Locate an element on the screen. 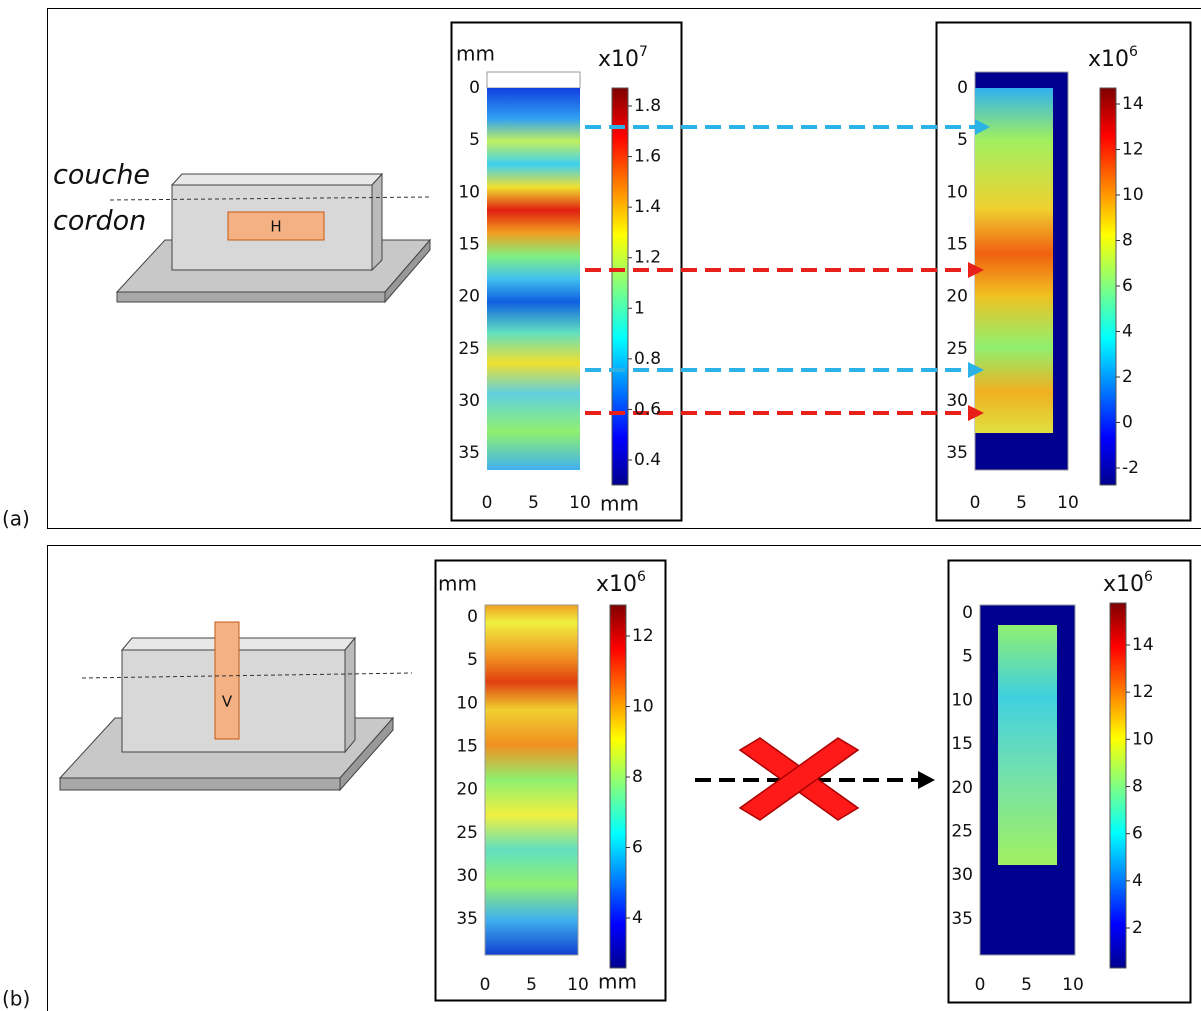  colorbar-tick-label: 1.8 is located at coordinates (647, 106).